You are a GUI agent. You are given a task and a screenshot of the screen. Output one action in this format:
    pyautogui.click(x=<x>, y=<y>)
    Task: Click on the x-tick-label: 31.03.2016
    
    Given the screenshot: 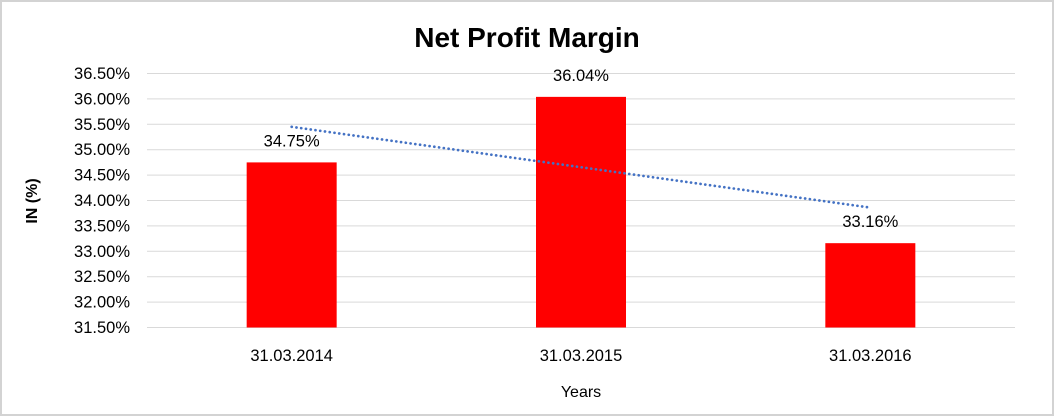 What is the action you would take?
    pyautogui.click(x=870, y=356)
    